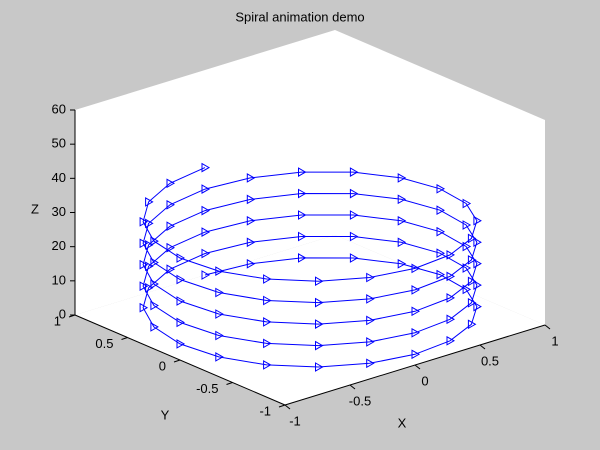  I want to click on z-tick-label: 0, so click(62, 313).